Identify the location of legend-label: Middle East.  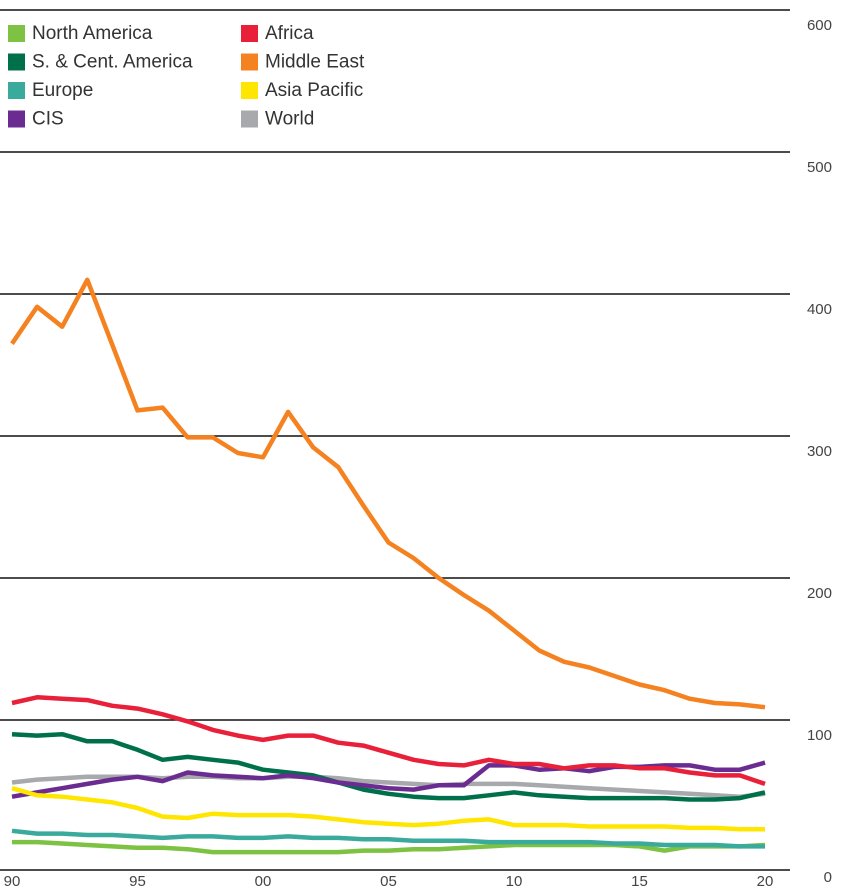
(315, 62).